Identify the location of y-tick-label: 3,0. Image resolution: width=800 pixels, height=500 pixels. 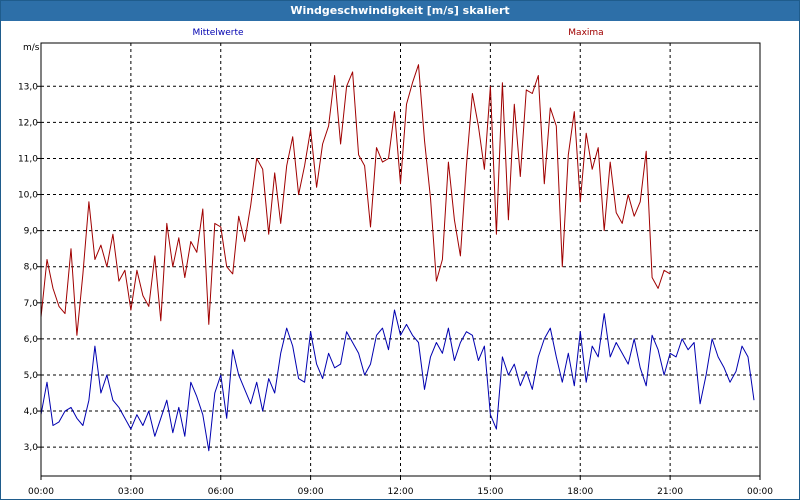
(31, 448).